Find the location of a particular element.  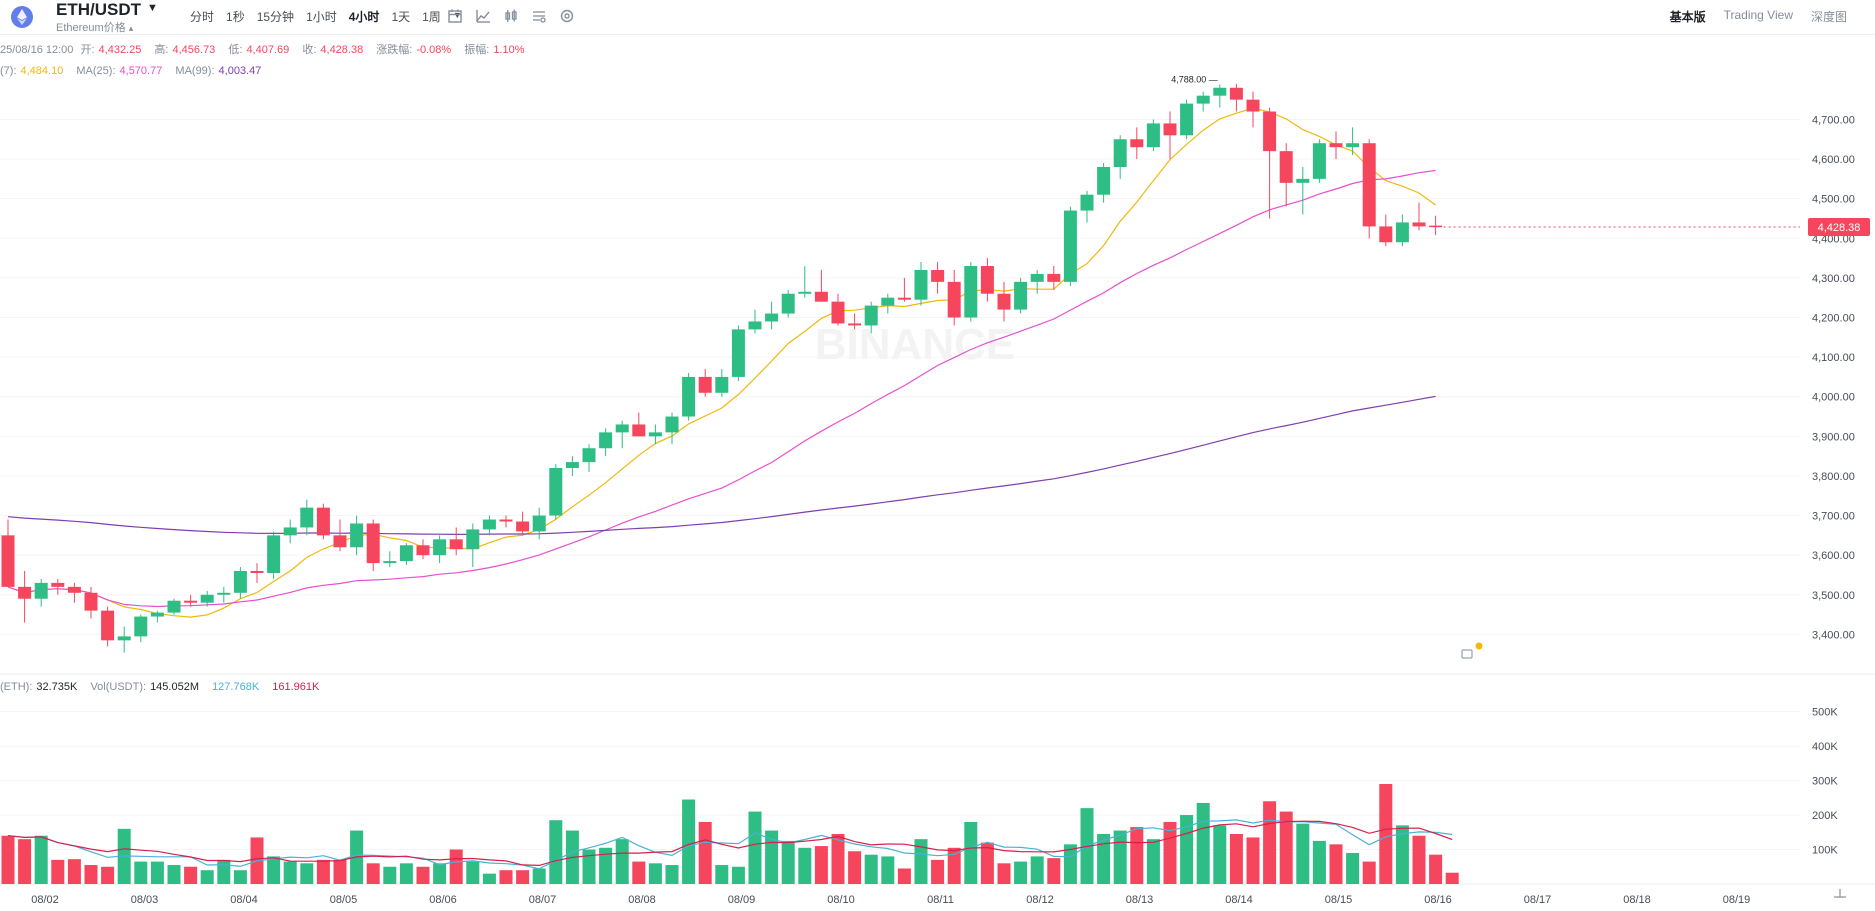

indicators-icon is located at coordinates (539, 16).